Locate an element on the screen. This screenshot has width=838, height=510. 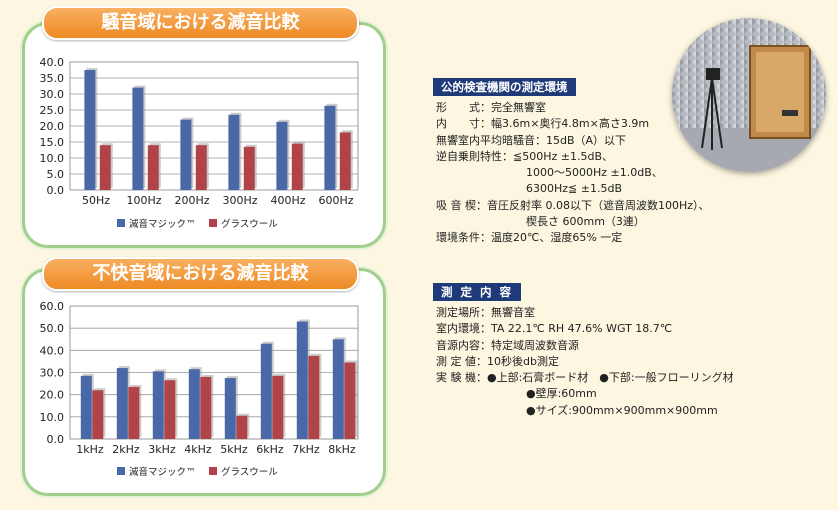
spec-row: 吸 音 楔：音圧反射率 0.08以下（遮音周波数100Hz）、 is located at coordinates (573, 206).